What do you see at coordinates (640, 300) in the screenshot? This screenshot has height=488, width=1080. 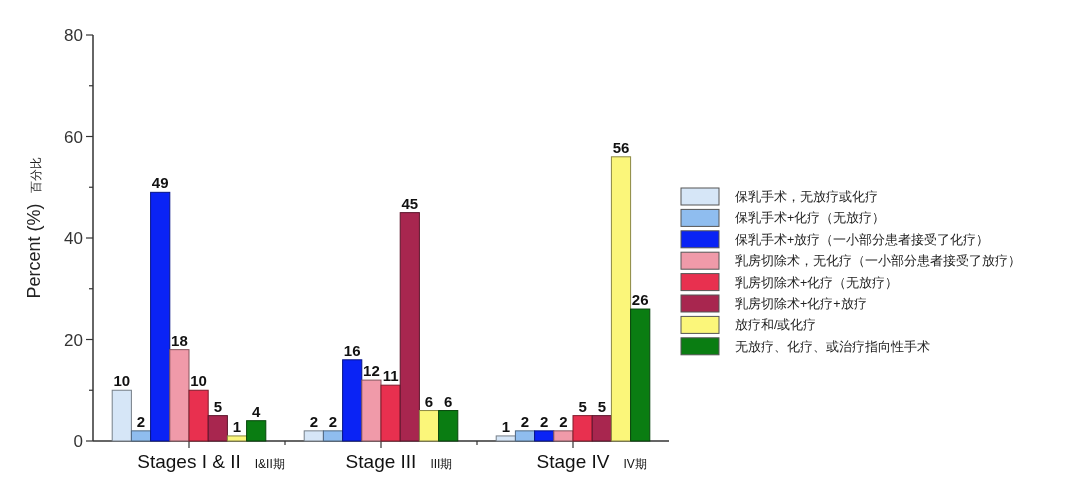 I see `data-label: 26` at bounding box center [640, 300].